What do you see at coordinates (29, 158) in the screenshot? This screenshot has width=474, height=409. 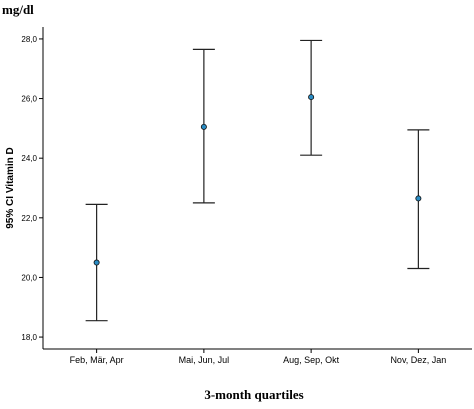 I see `y-tick-label: 24,0` at bounding box center [29, 158].